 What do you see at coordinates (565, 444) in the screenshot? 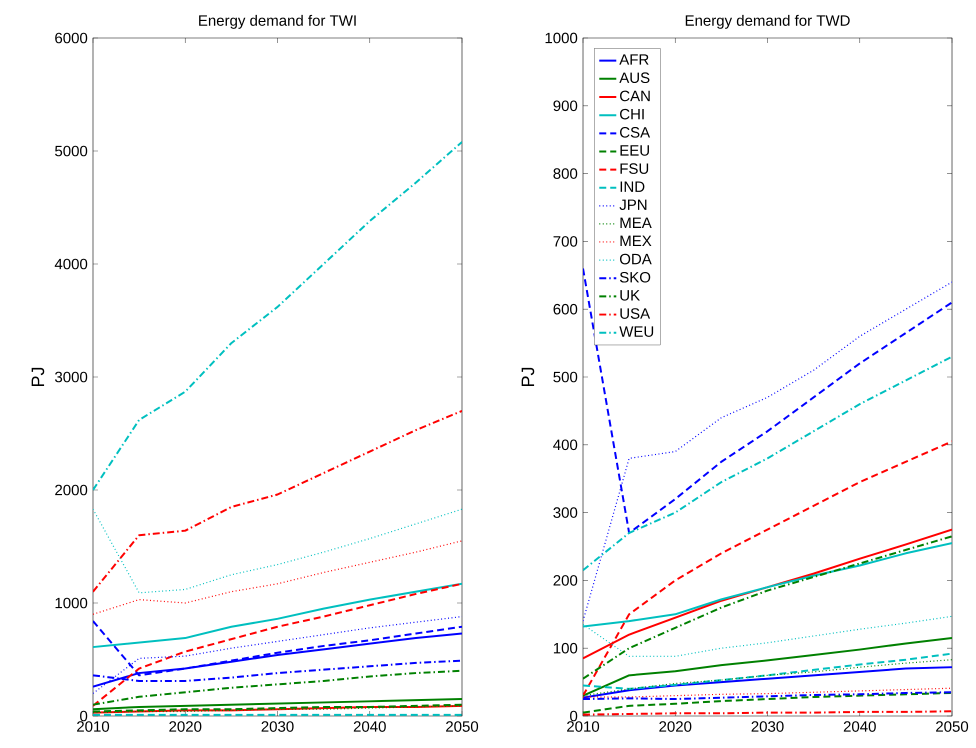
I see `y-tick-label: 400` at bounding box center [565, 444].